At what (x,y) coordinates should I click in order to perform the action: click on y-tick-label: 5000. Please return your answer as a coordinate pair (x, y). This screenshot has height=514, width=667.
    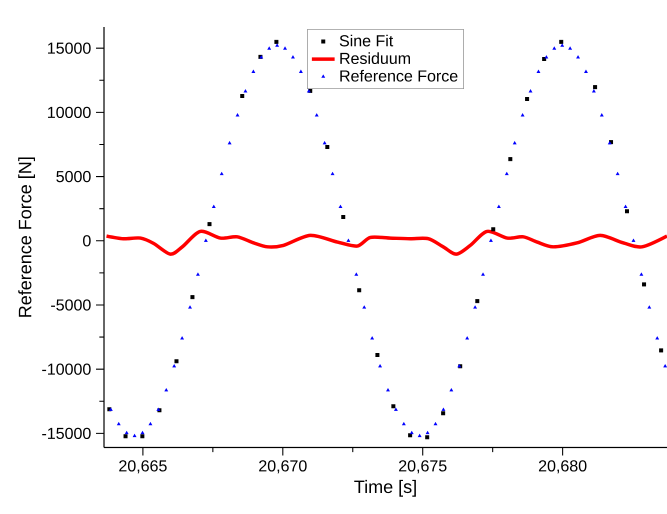
    Looking at the image, I should click on (73, 176).